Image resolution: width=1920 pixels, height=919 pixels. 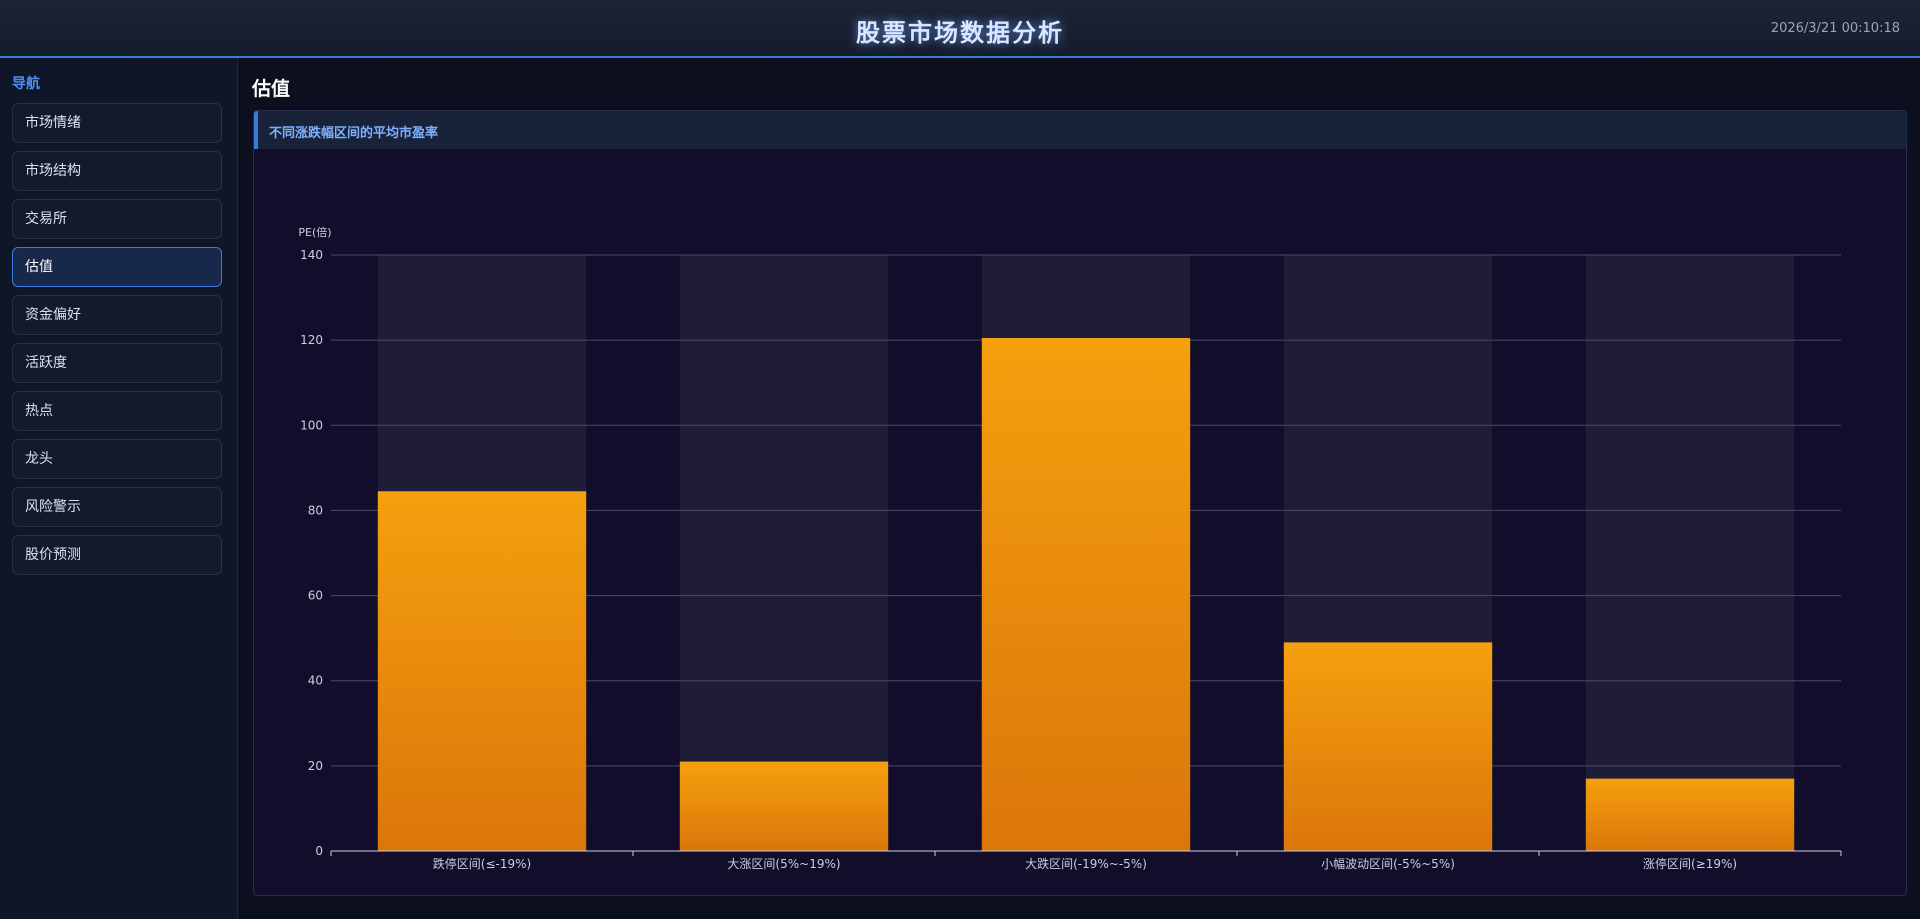 I want to click on x-tick-label: 大涨区间(5%~19%), so click(x=783, y=863).